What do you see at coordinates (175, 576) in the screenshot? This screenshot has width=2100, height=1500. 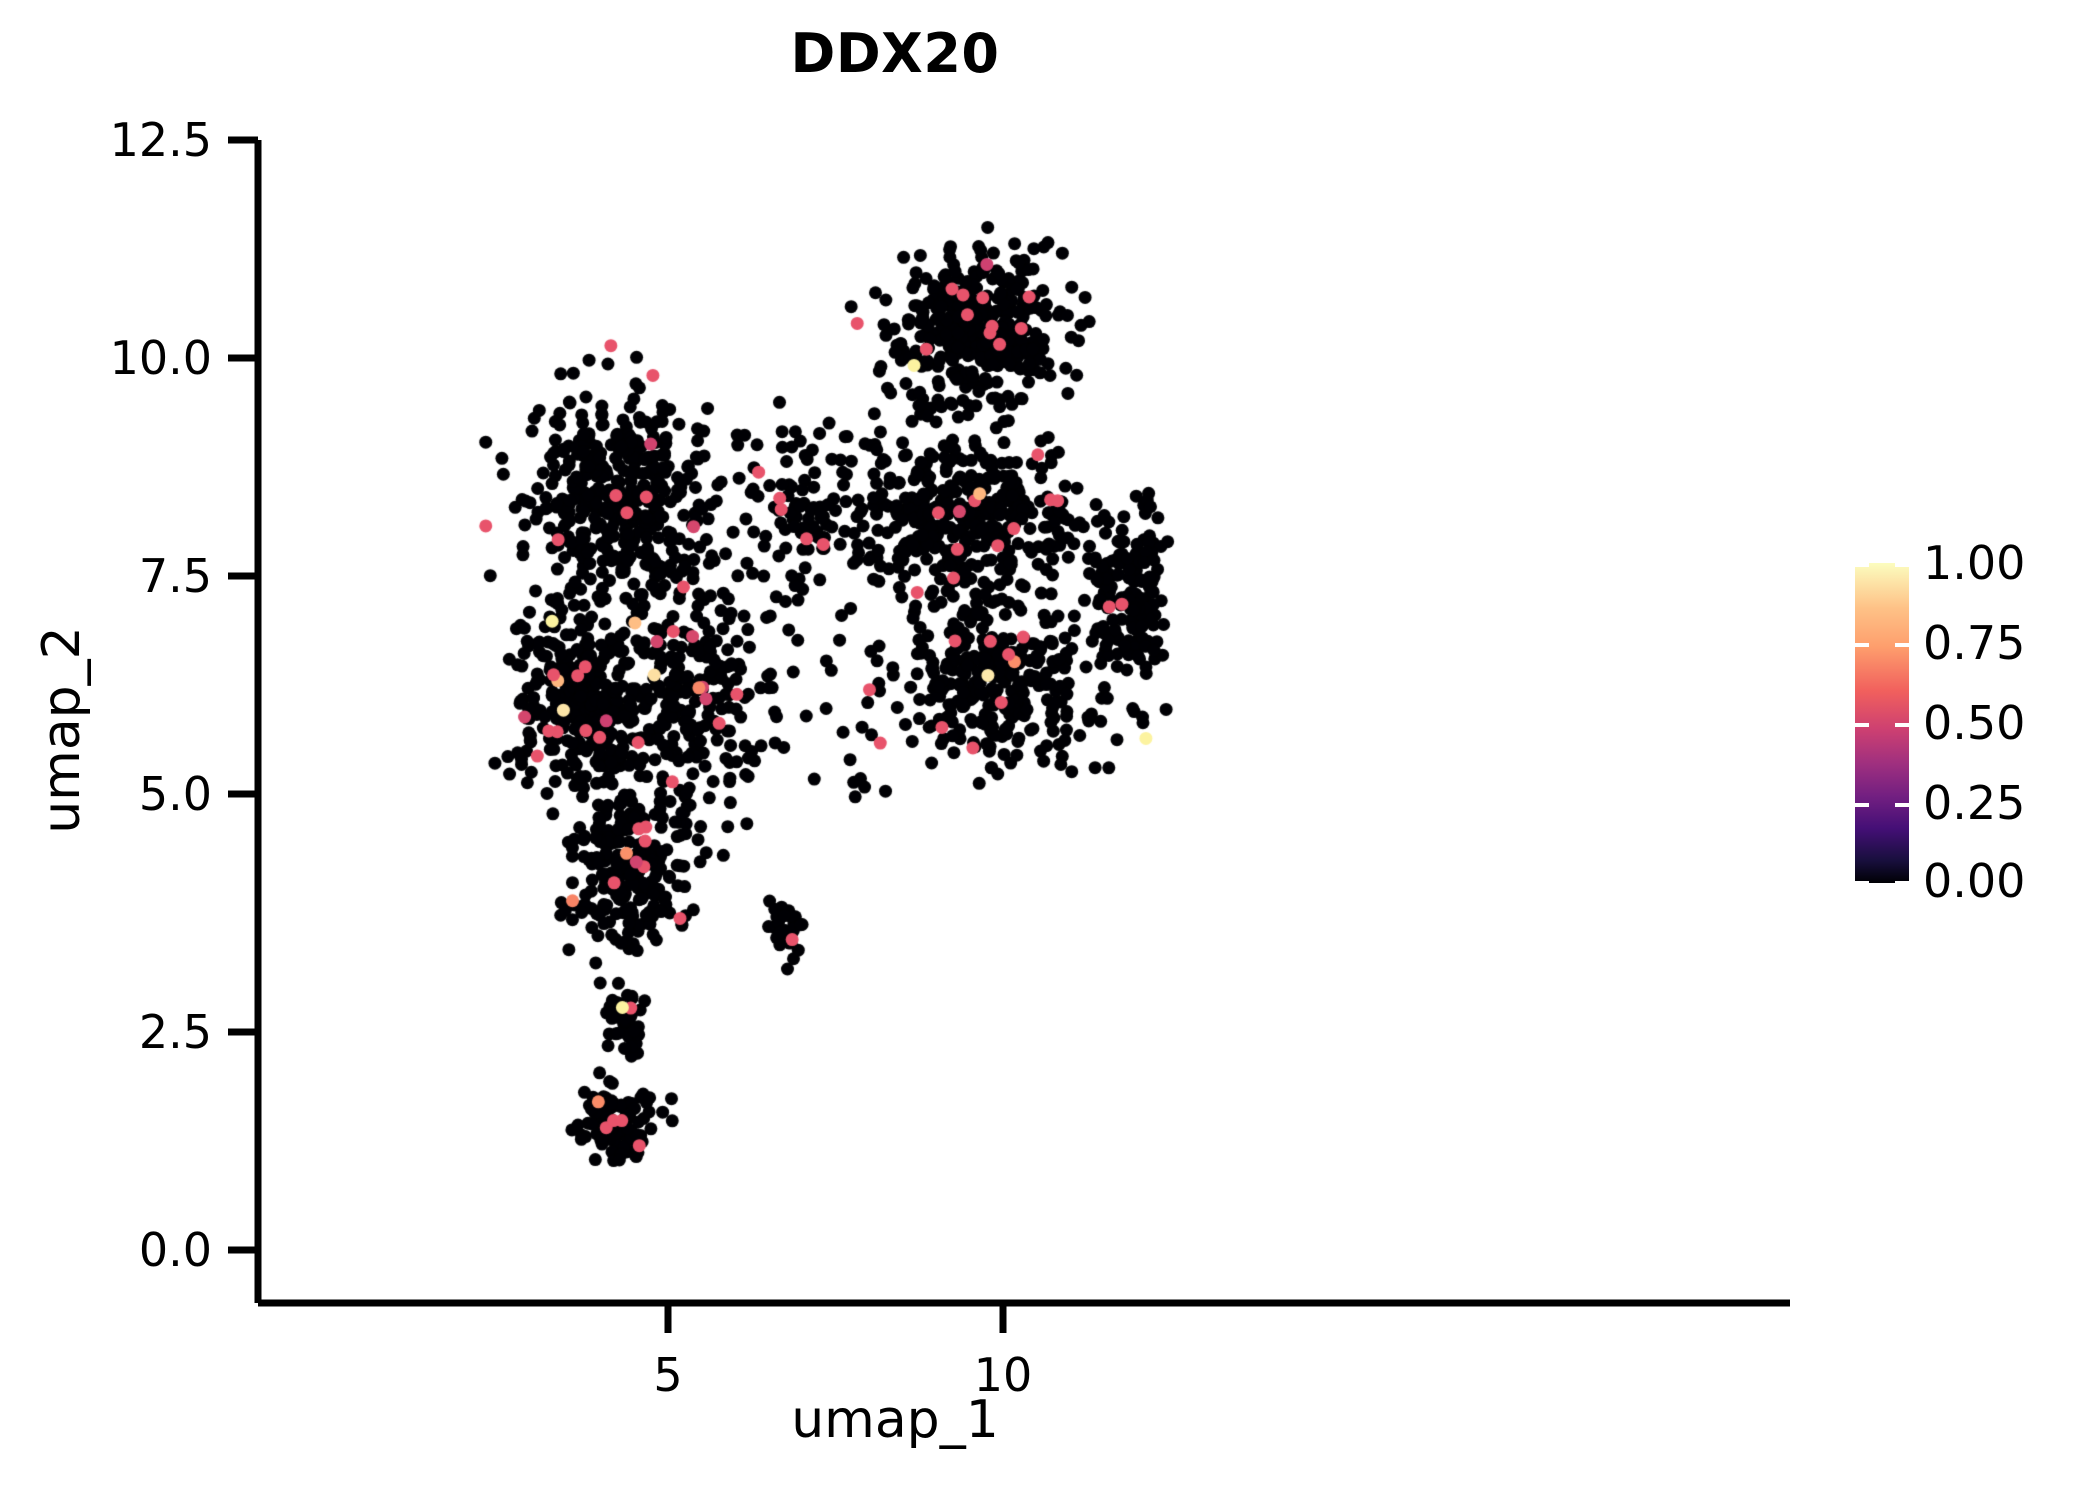 I see `ytick-label-7-5: 7.5` at bounding box center [175, 576].